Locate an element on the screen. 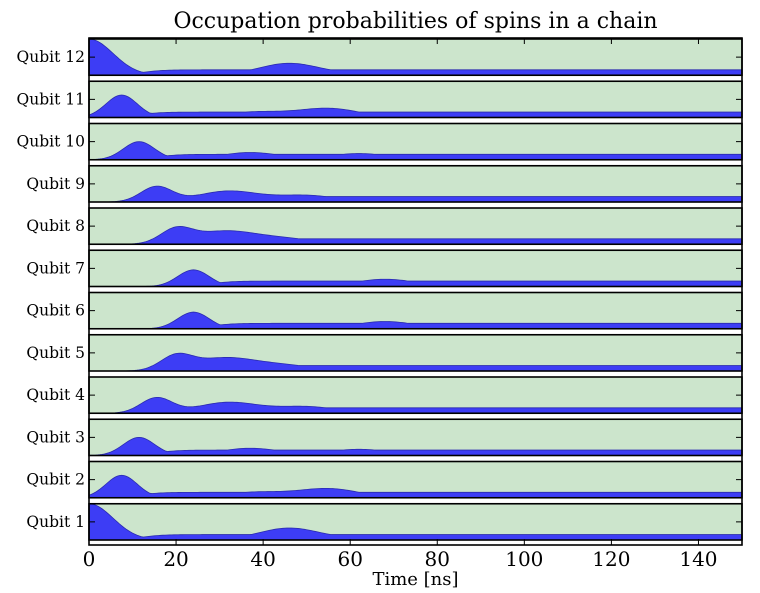 The width and height of the screenshot is (760, 593). x-tick-label: 100 is located at coordinates (524, 559).